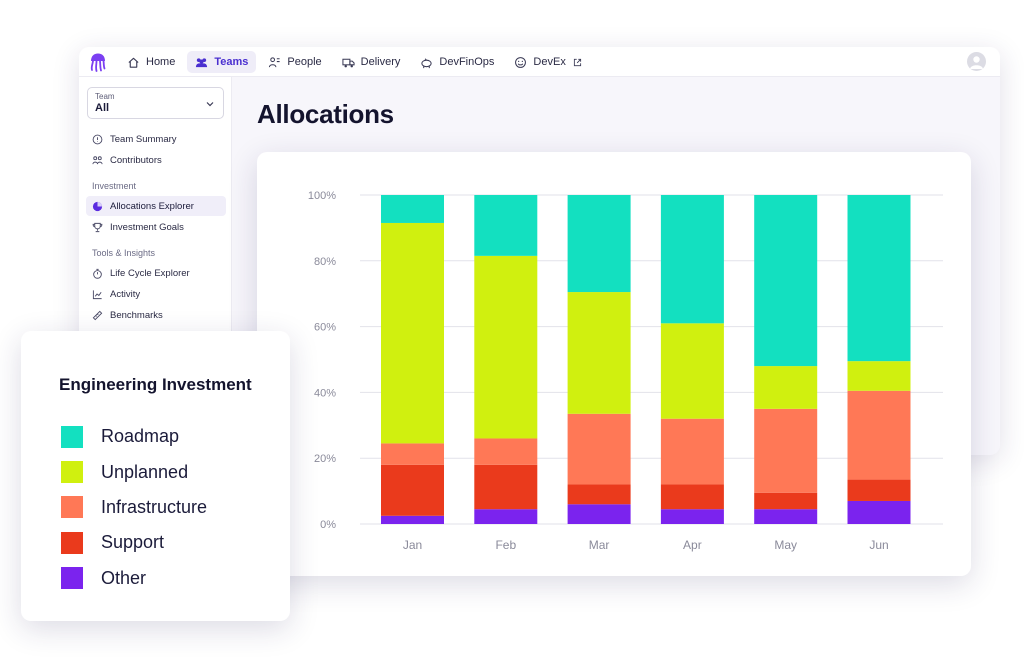  What do you see at coordinates (231, 62) in the screenshot?
I see `nav-teams-label: Teams` at bounding box center [231, 62].